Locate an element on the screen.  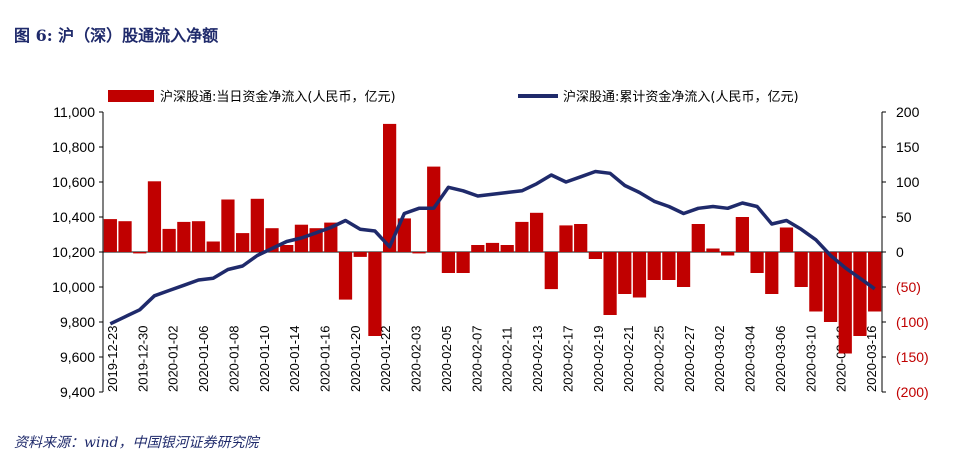
x-tick-label: 2020-02-13 is located at coordinates (537, 359).